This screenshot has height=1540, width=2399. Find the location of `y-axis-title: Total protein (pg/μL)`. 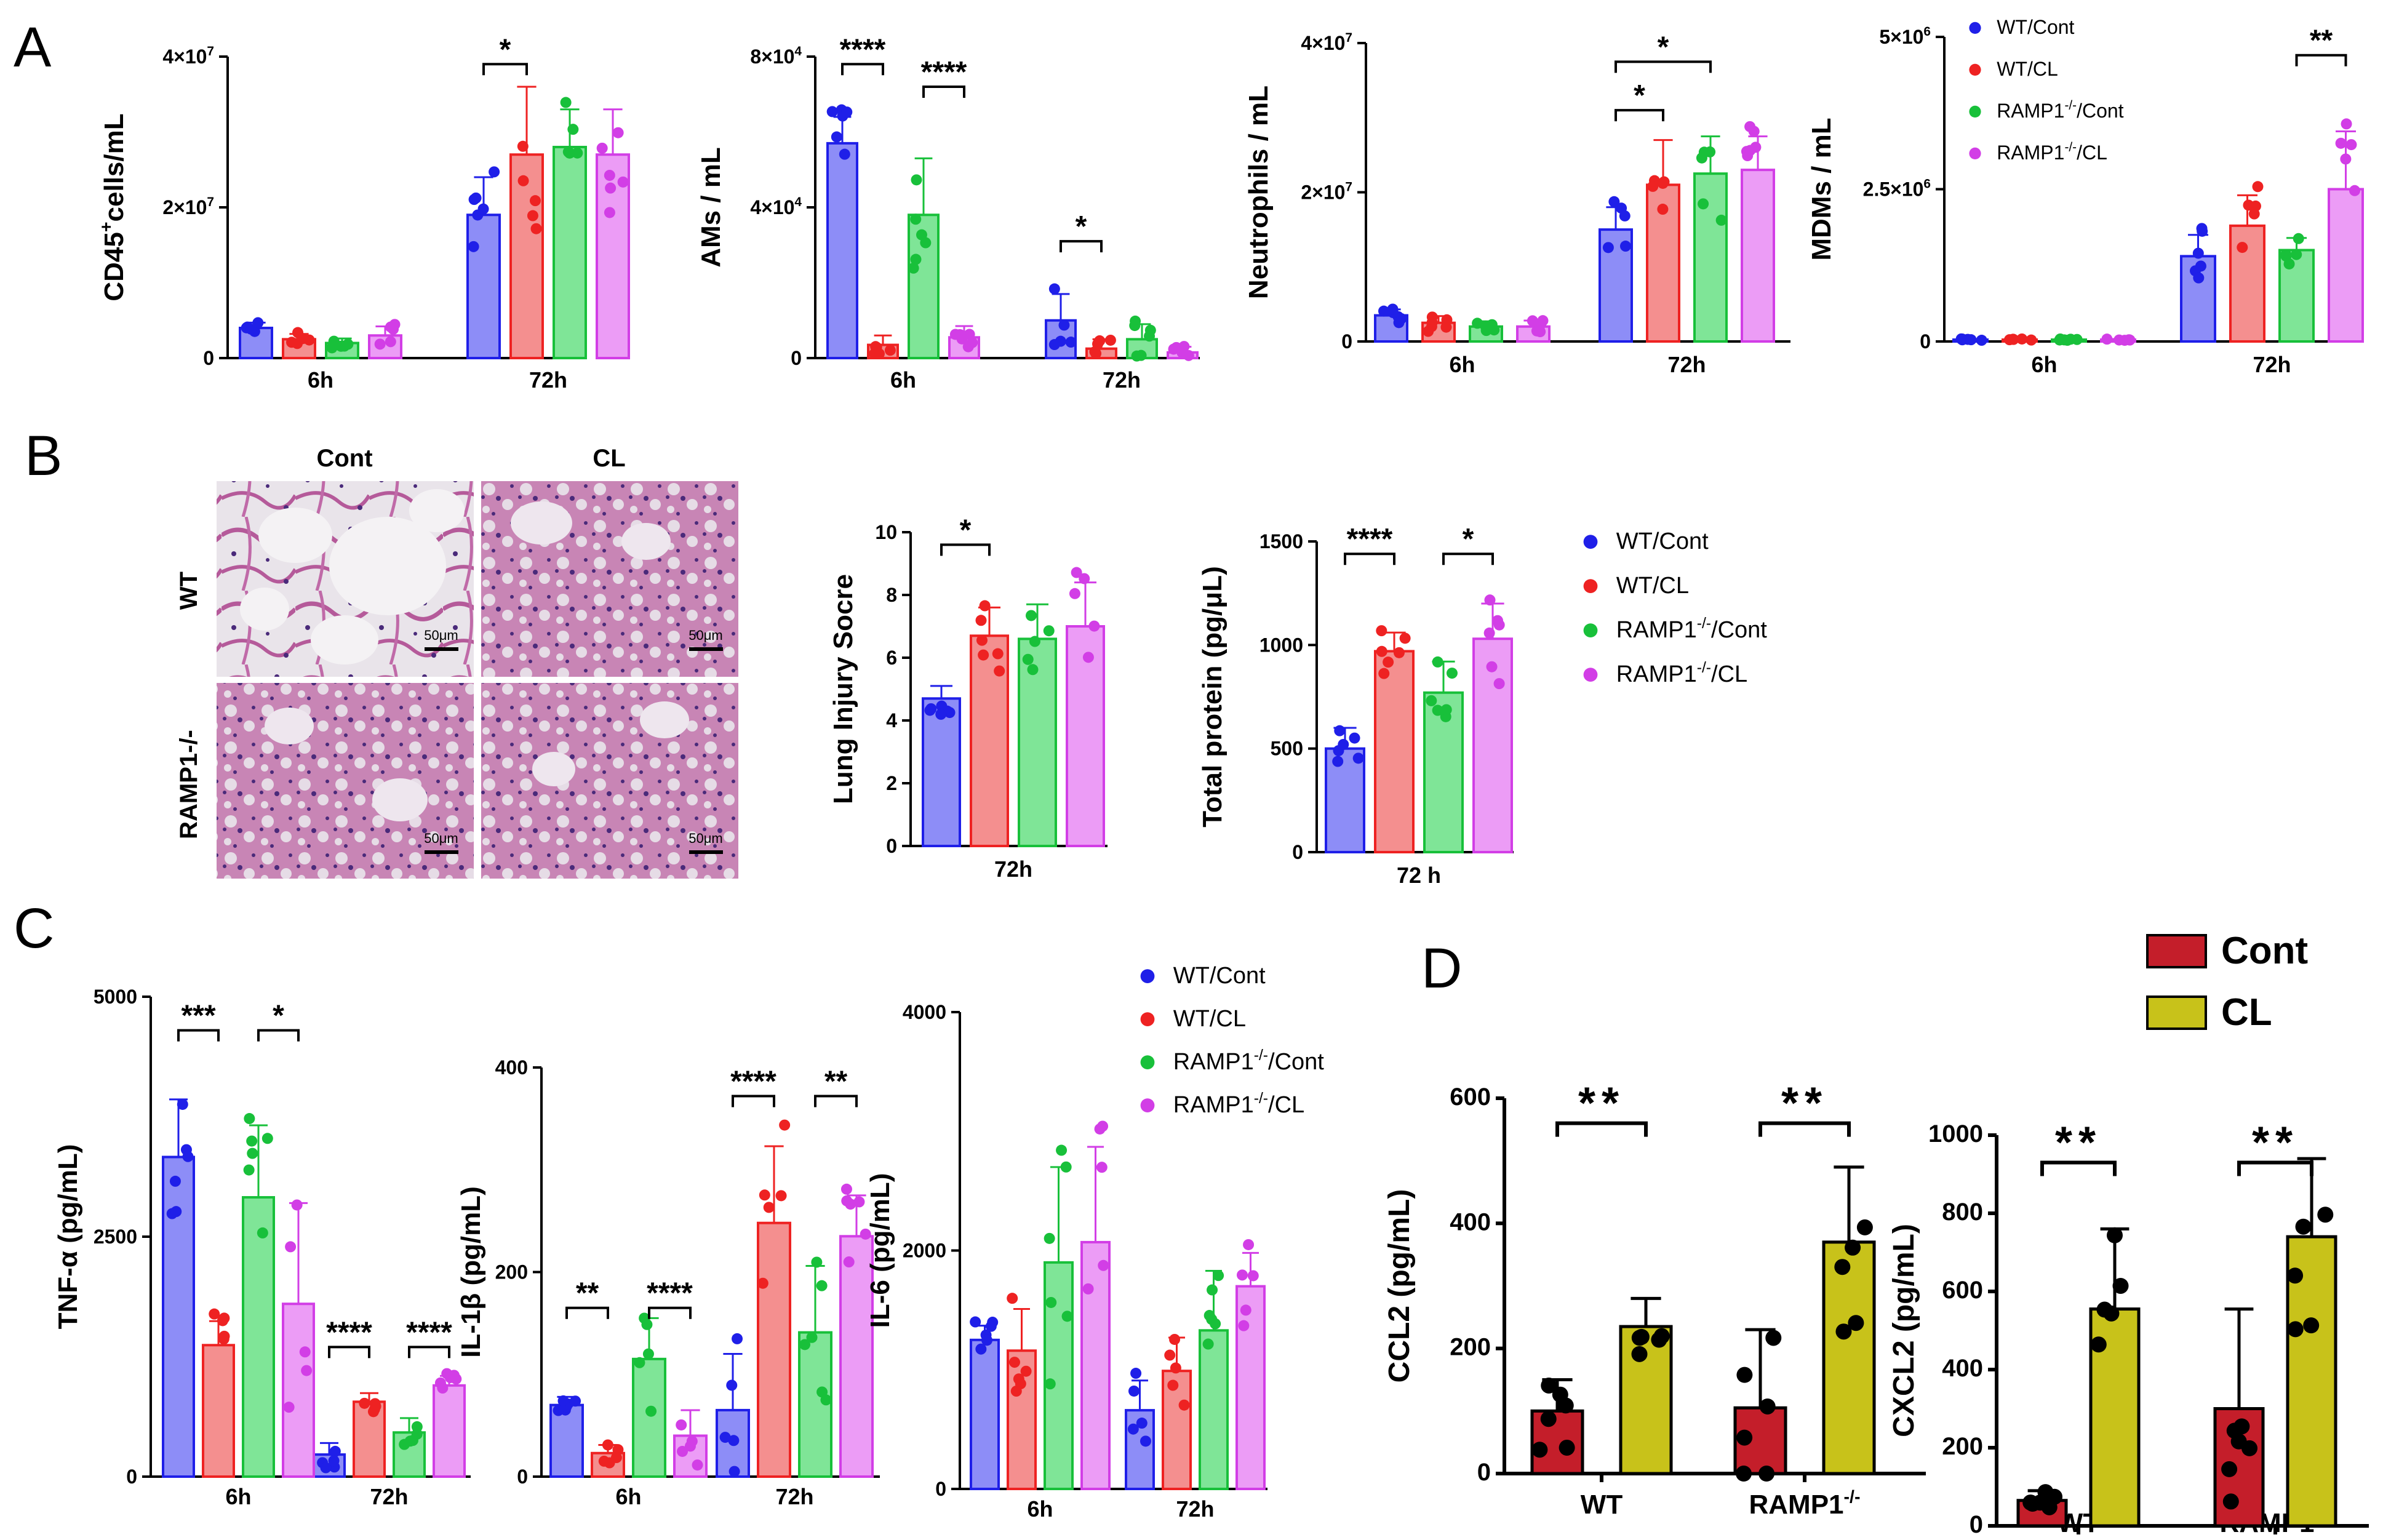

y-axis-title: Total protein (pg/μL) is located at coordinates (1212, 697).